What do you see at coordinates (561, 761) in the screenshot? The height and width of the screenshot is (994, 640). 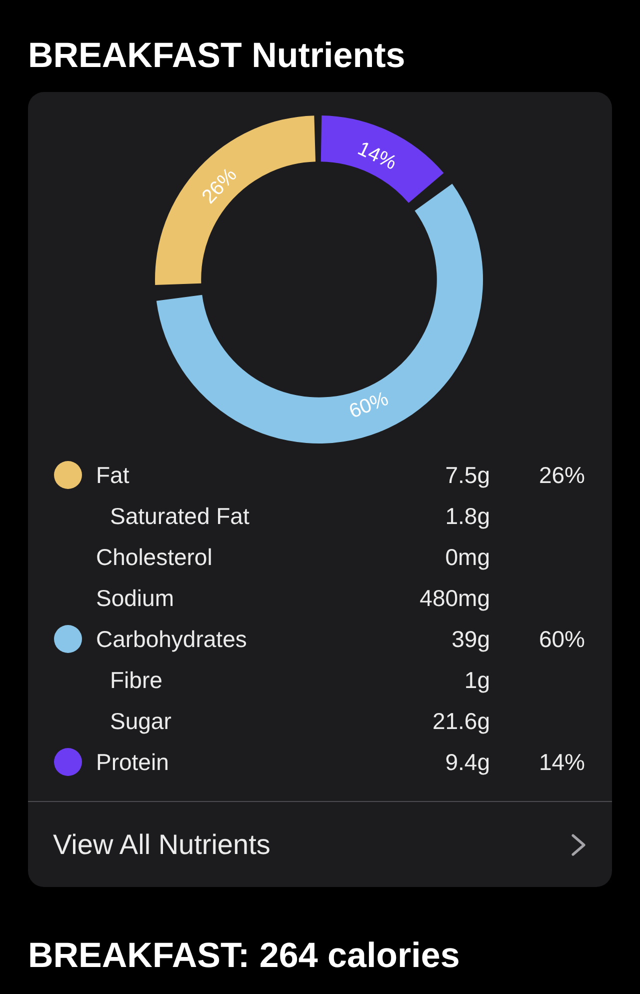 I see `text: 14%` at bounding box center [561, 761].